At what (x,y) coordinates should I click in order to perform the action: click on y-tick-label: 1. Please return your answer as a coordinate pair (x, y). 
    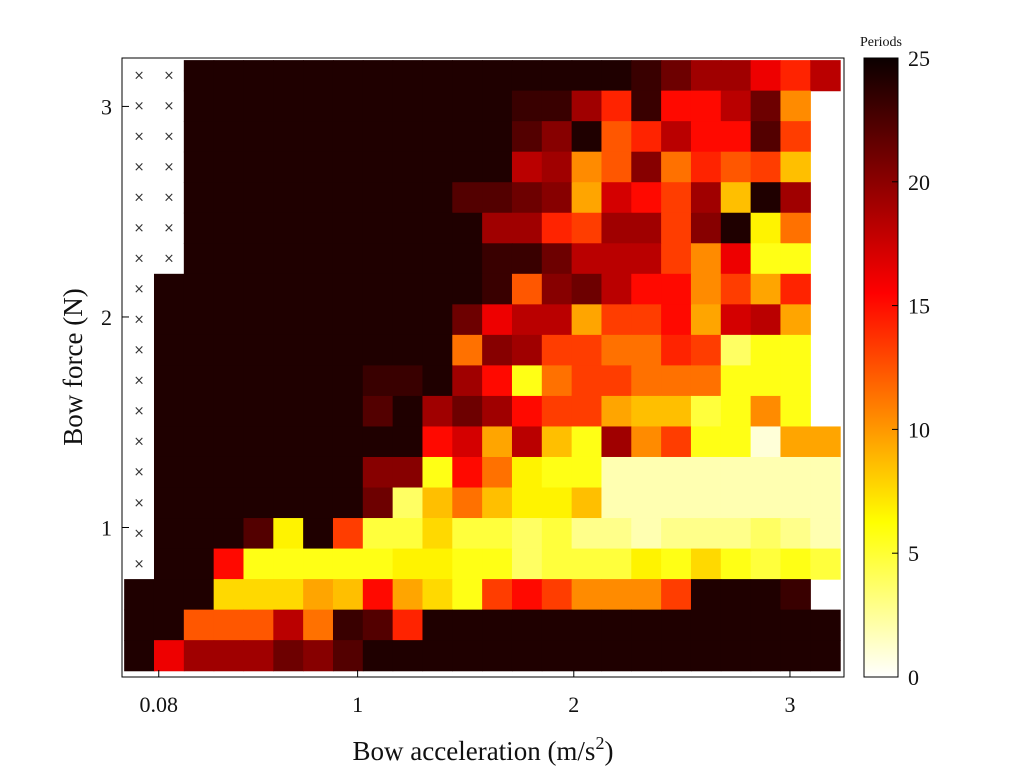
    Looking at the image, I should click on (106, 528).